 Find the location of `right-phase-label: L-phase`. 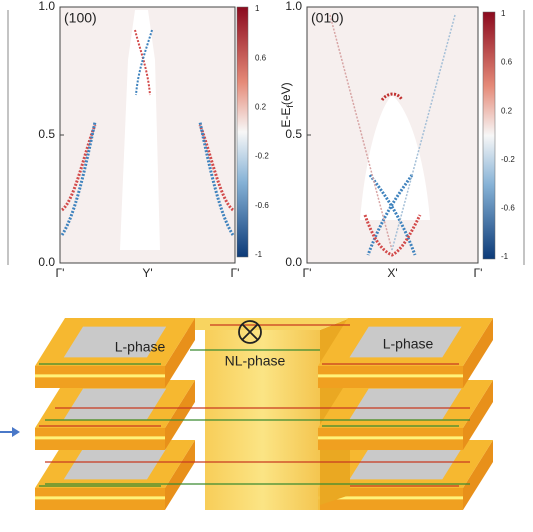

right-phase-label: L-phase is located at coordinates (408, 344).